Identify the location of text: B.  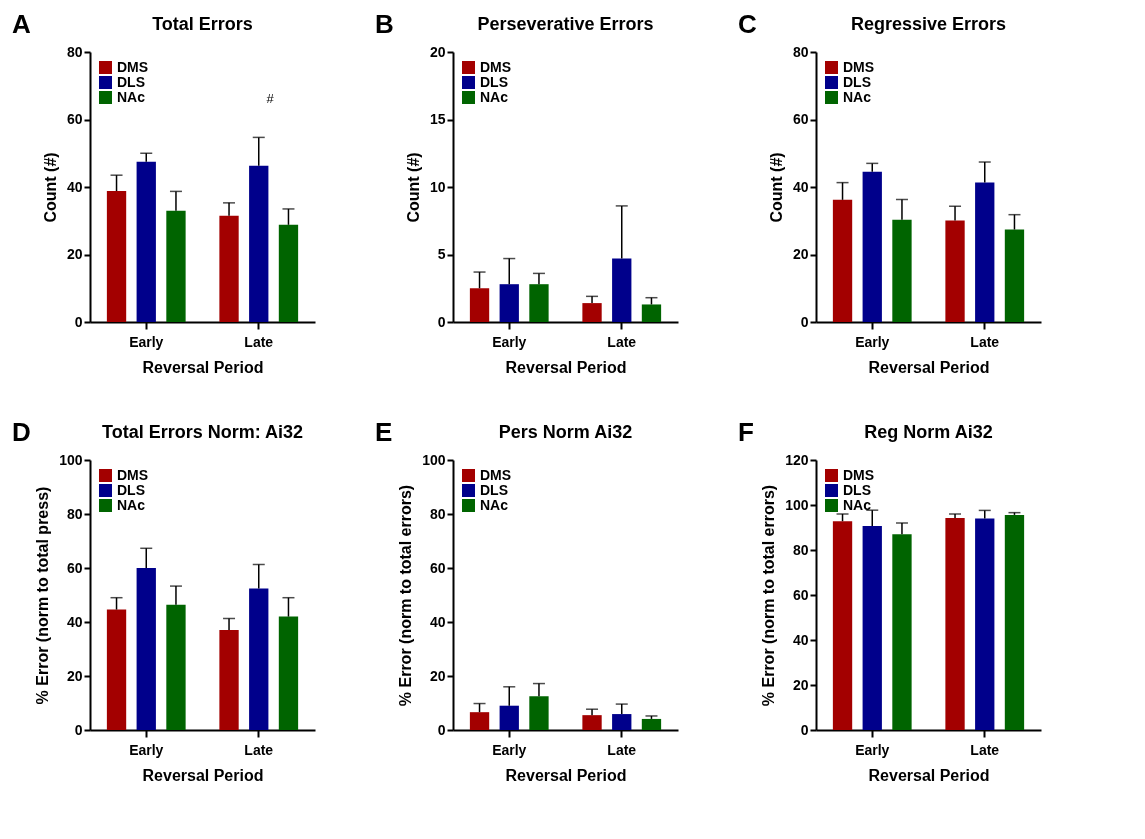
(384, 24).